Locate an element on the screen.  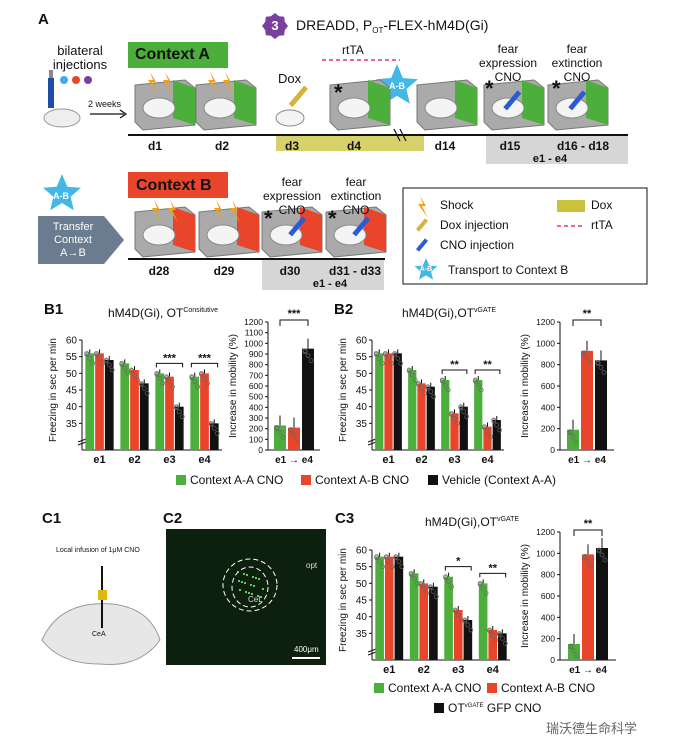
panel-c1-label: C1 is located at coordinates (52, 518).